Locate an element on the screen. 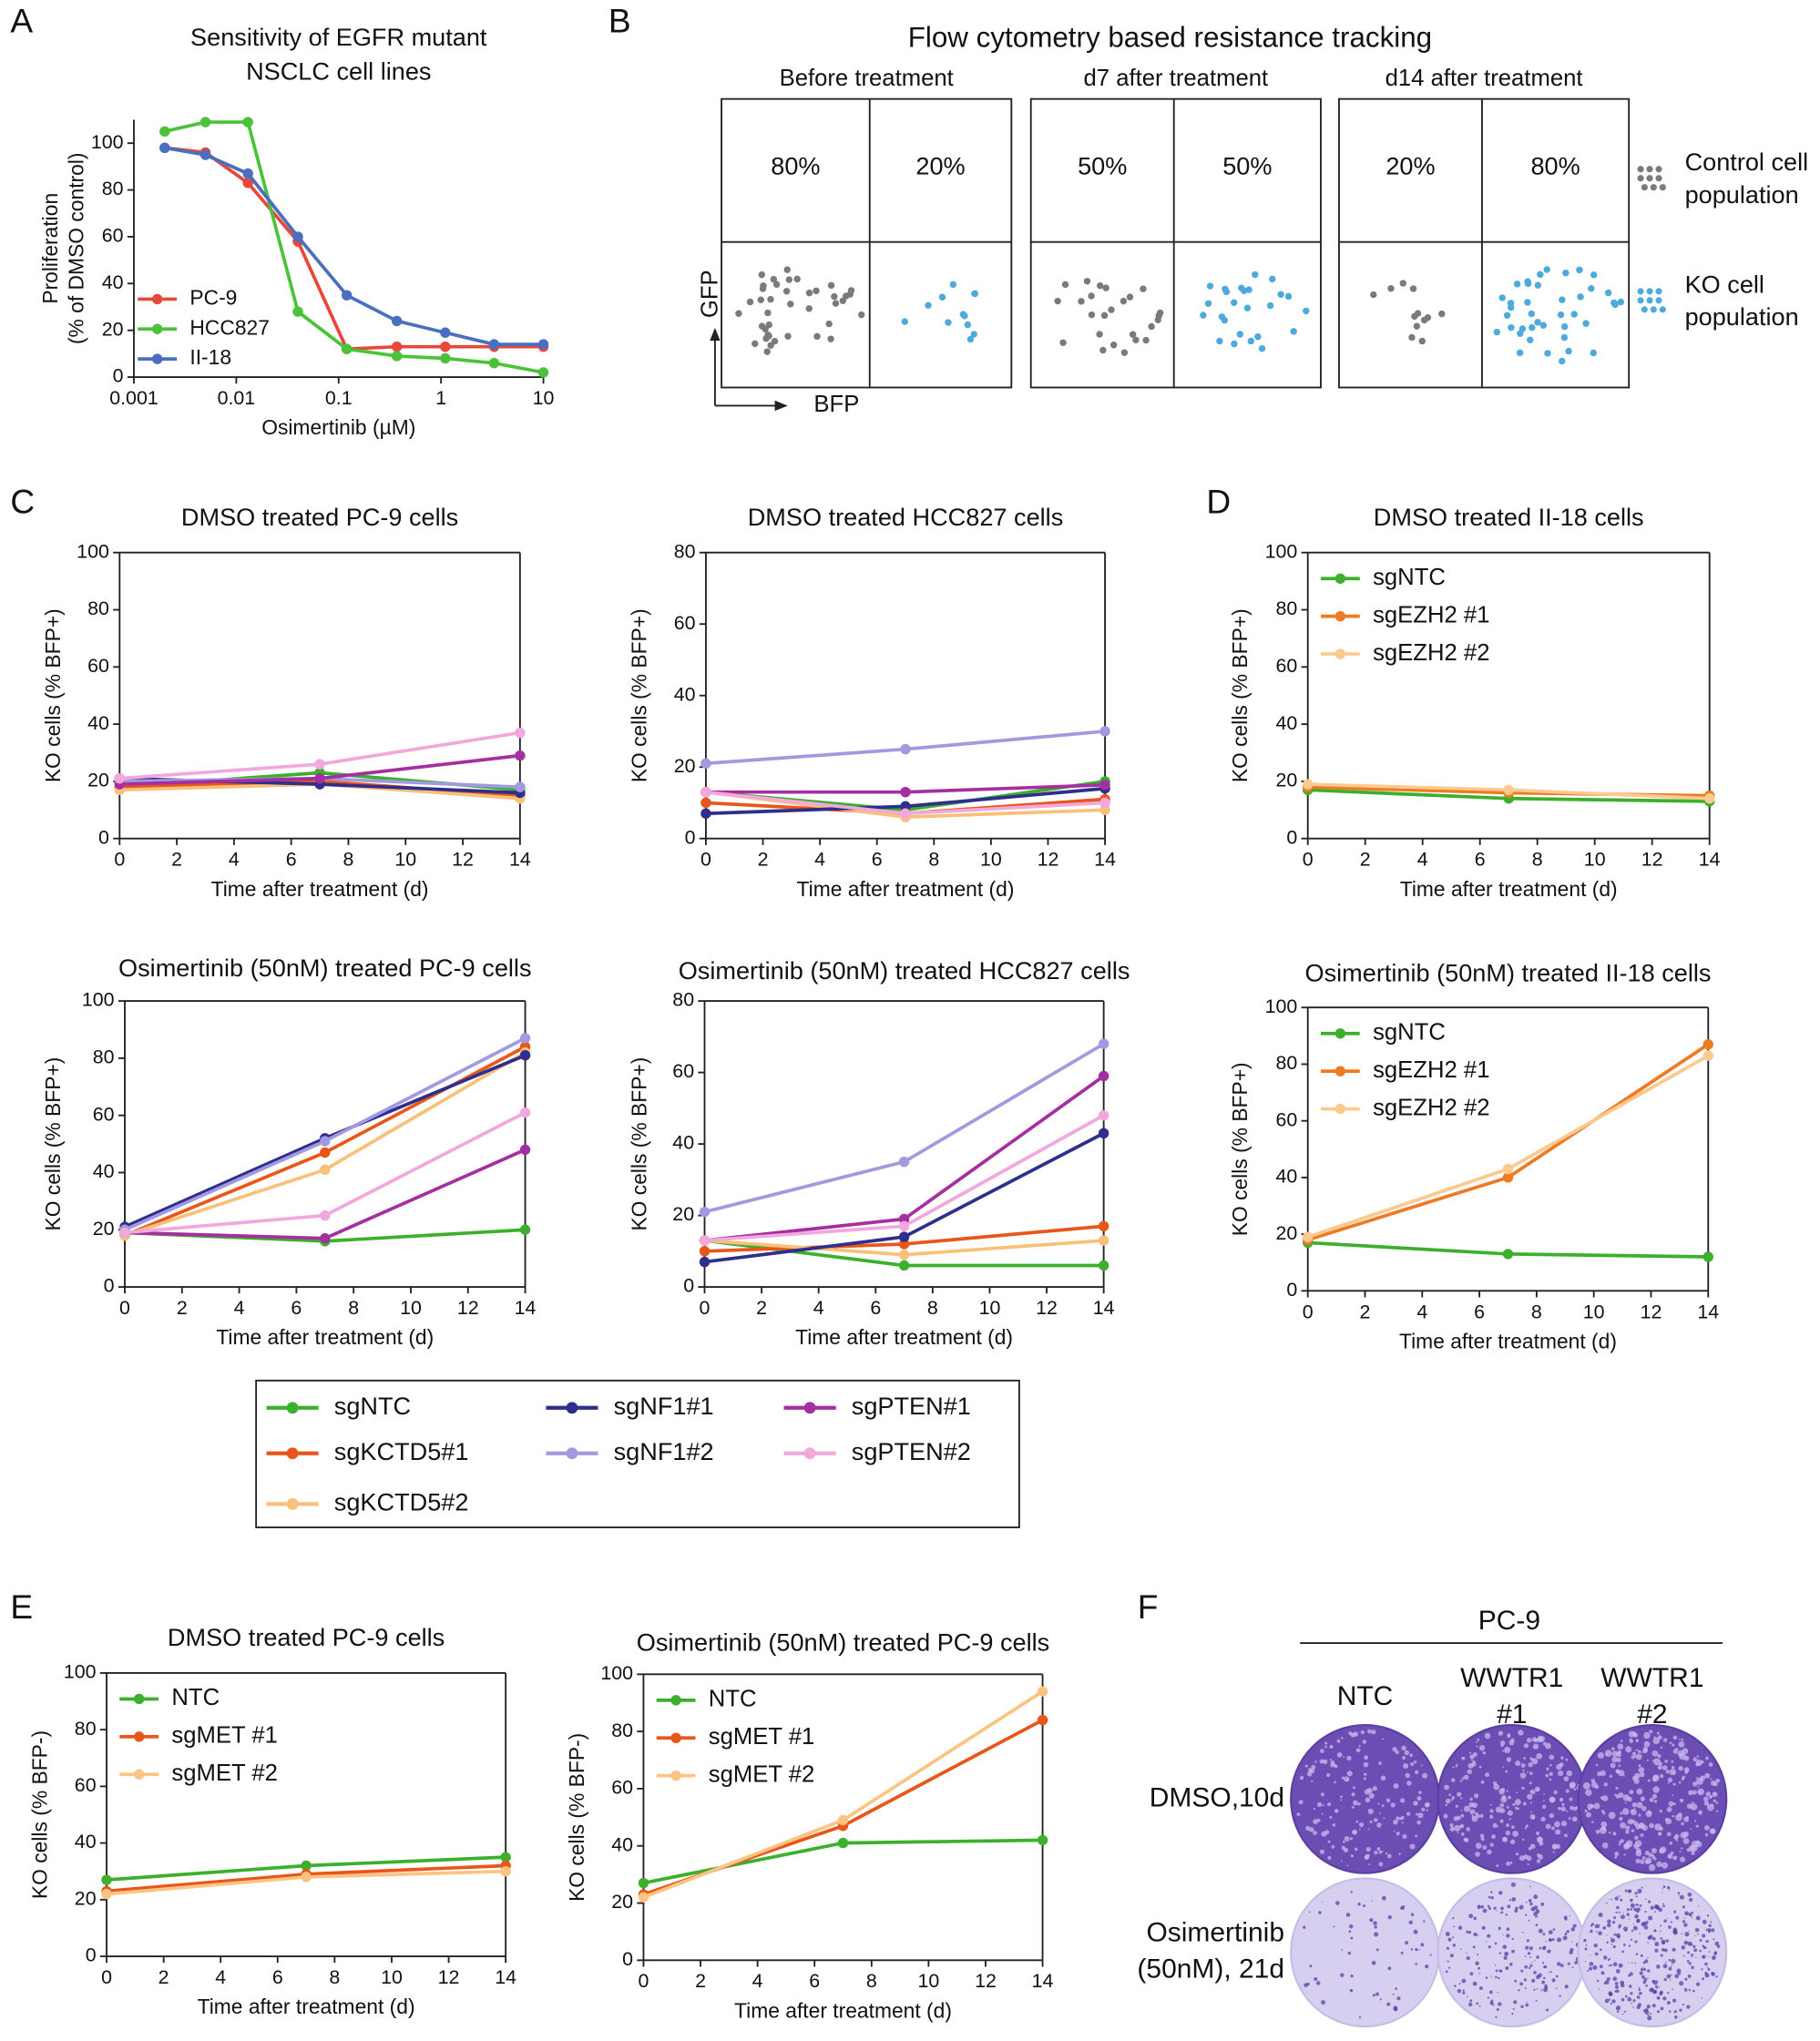 The width and height of the screenshot is (1820, 2041). x-tick-label: 12 is located at coordinates (468, 1308).